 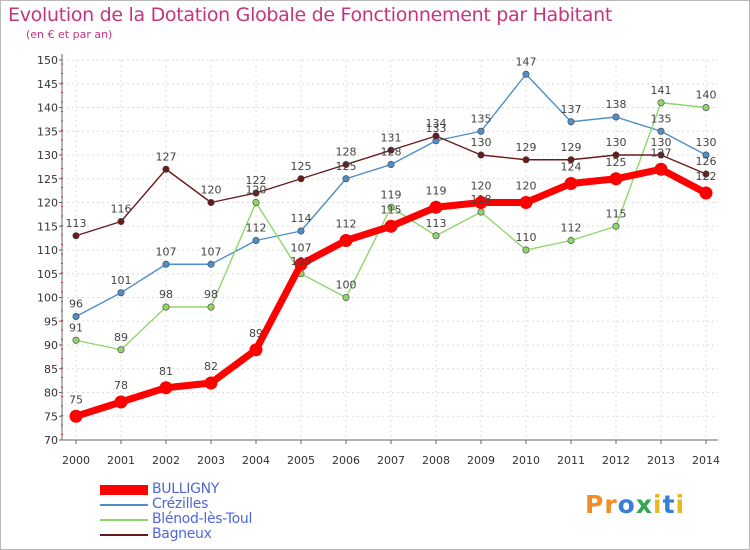 I want to click on legend-swatch-bagneux, so click(x=124, y=535).